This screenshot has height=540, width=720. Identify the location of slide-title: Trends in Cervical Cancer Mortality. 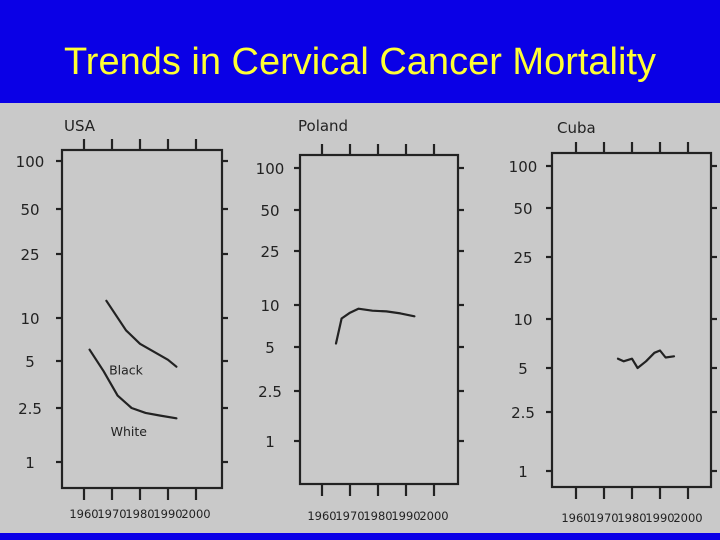
(360, 62).